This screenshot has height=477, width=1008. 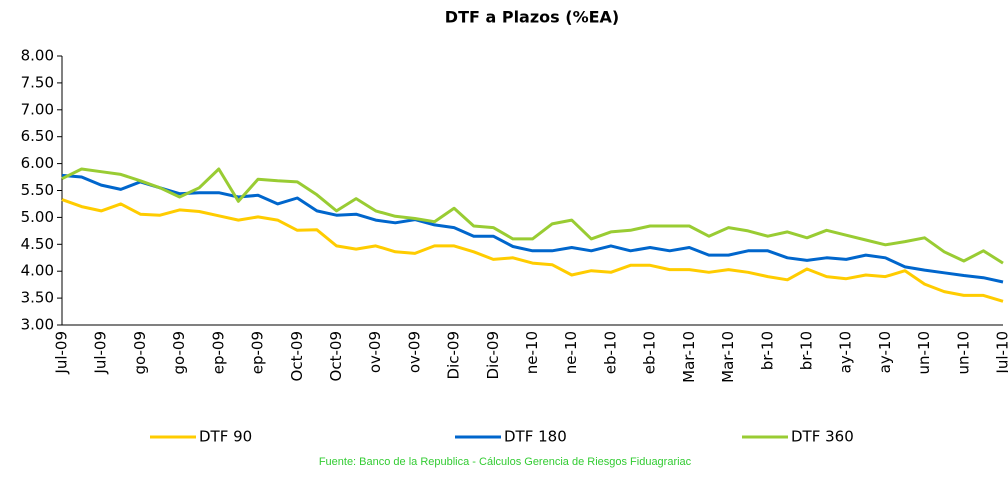 I want to click on y-tick-label: 3.50, so click(x=37, y=298).